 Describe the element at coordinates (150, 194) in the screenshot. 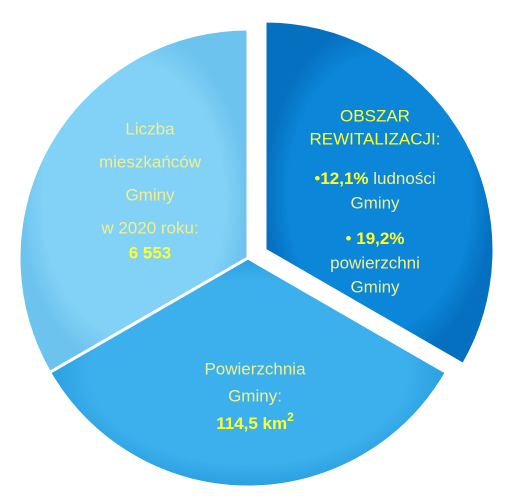

I see `label-line: Gminy` at that location.